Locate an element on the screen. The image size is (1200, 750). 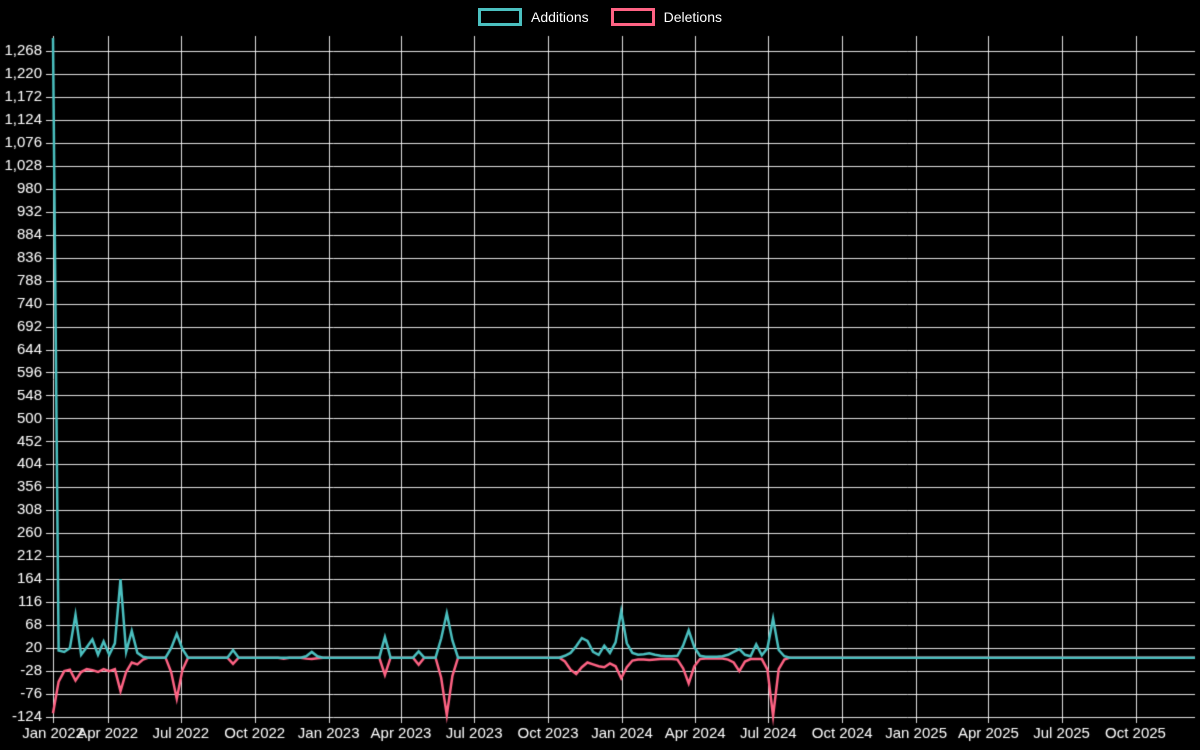
deletions-swatch-icon is located at coordinates (632, 17).